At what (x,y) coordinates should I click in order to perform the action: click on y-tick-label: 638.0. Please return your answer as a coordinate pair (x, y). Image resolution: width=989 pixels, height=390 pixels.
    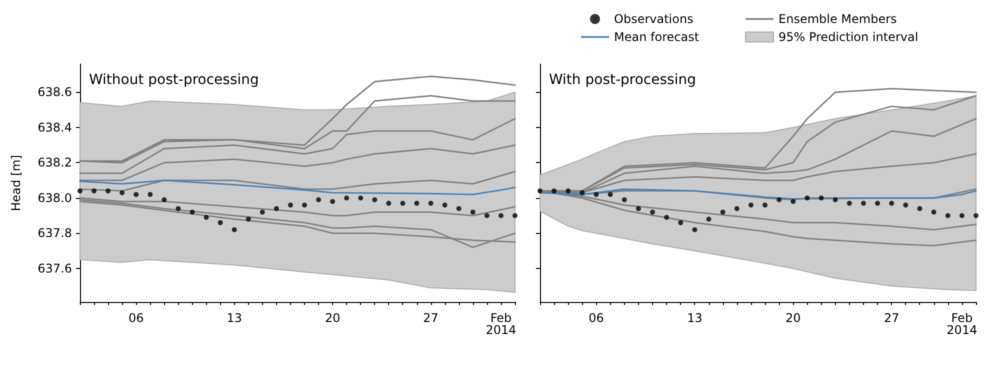
    Looking at the image, I should click on (55, 197).